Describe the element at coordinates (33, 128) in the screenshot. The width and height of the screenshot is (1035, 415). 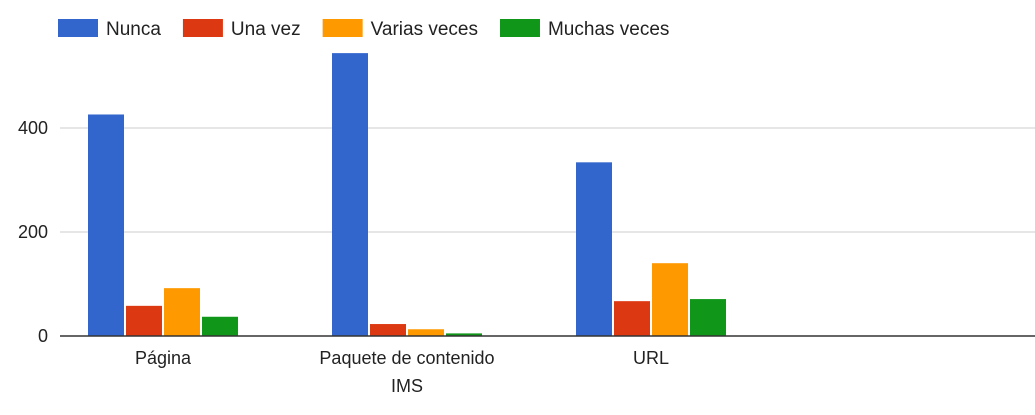
I see `y-tick-label: 400` at that location.